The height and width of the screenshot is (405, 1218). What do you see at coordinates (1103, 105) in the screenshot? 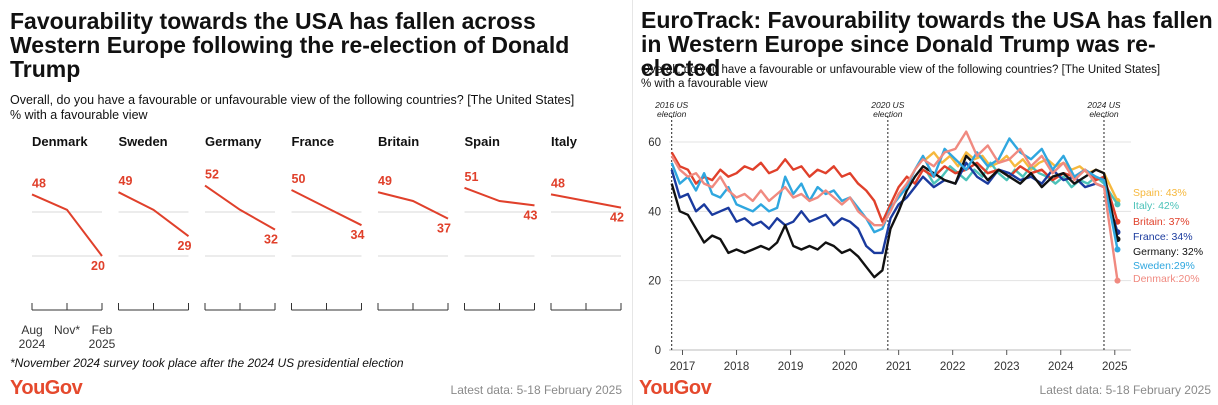
I see `election-annotation: 2024 US` at bounding box center [1103, 105].